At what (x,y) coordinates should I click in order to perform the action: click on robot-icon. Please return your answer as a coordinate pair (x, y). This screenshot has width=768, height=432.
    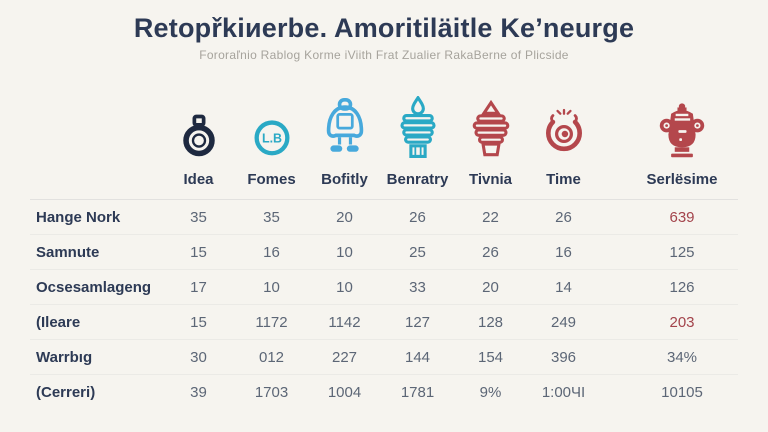
    Looking at the image, I should click on (344, 125).